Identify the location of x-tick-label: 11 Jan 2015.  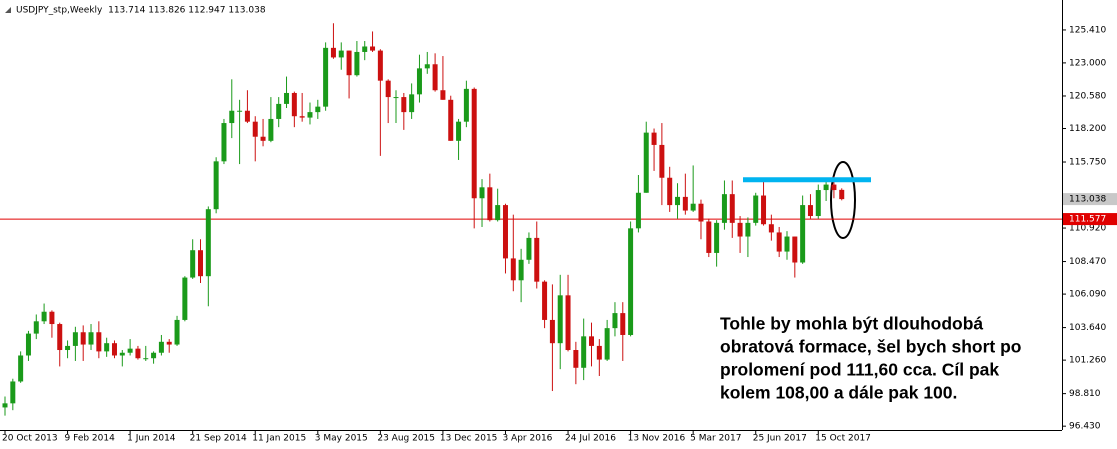
(279, 439).